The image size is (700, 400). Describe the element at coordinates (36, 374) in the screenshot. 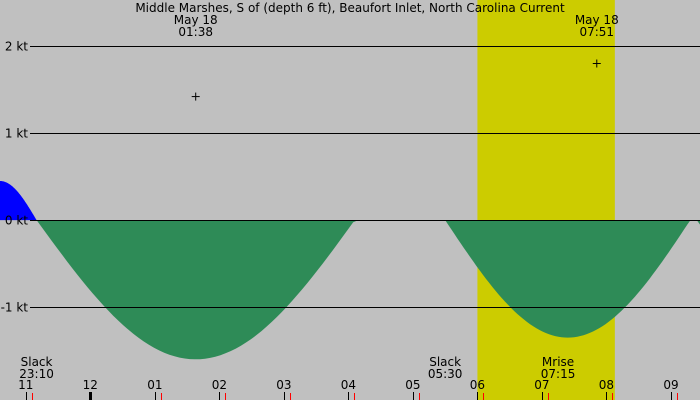

I see `event-time: 23:10` at that location.